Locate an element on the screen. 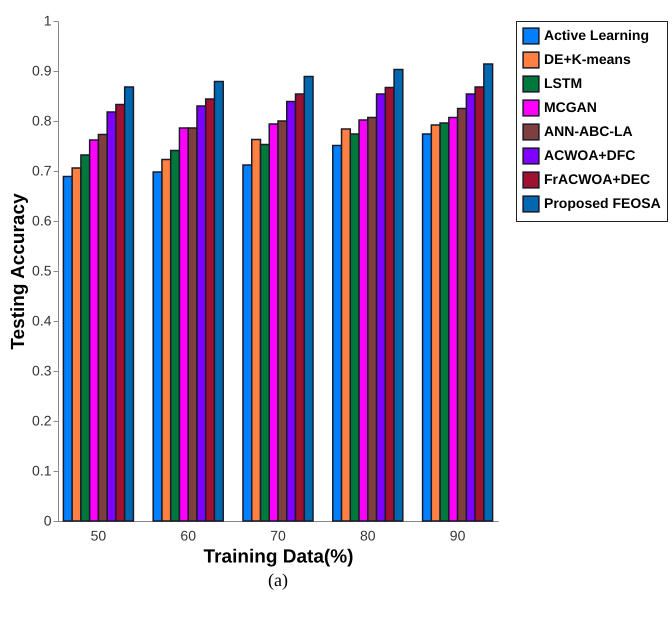 The width and height of the screenshot is (672, 627). x-tick-label: 90 is located at coordinates (458, 536).